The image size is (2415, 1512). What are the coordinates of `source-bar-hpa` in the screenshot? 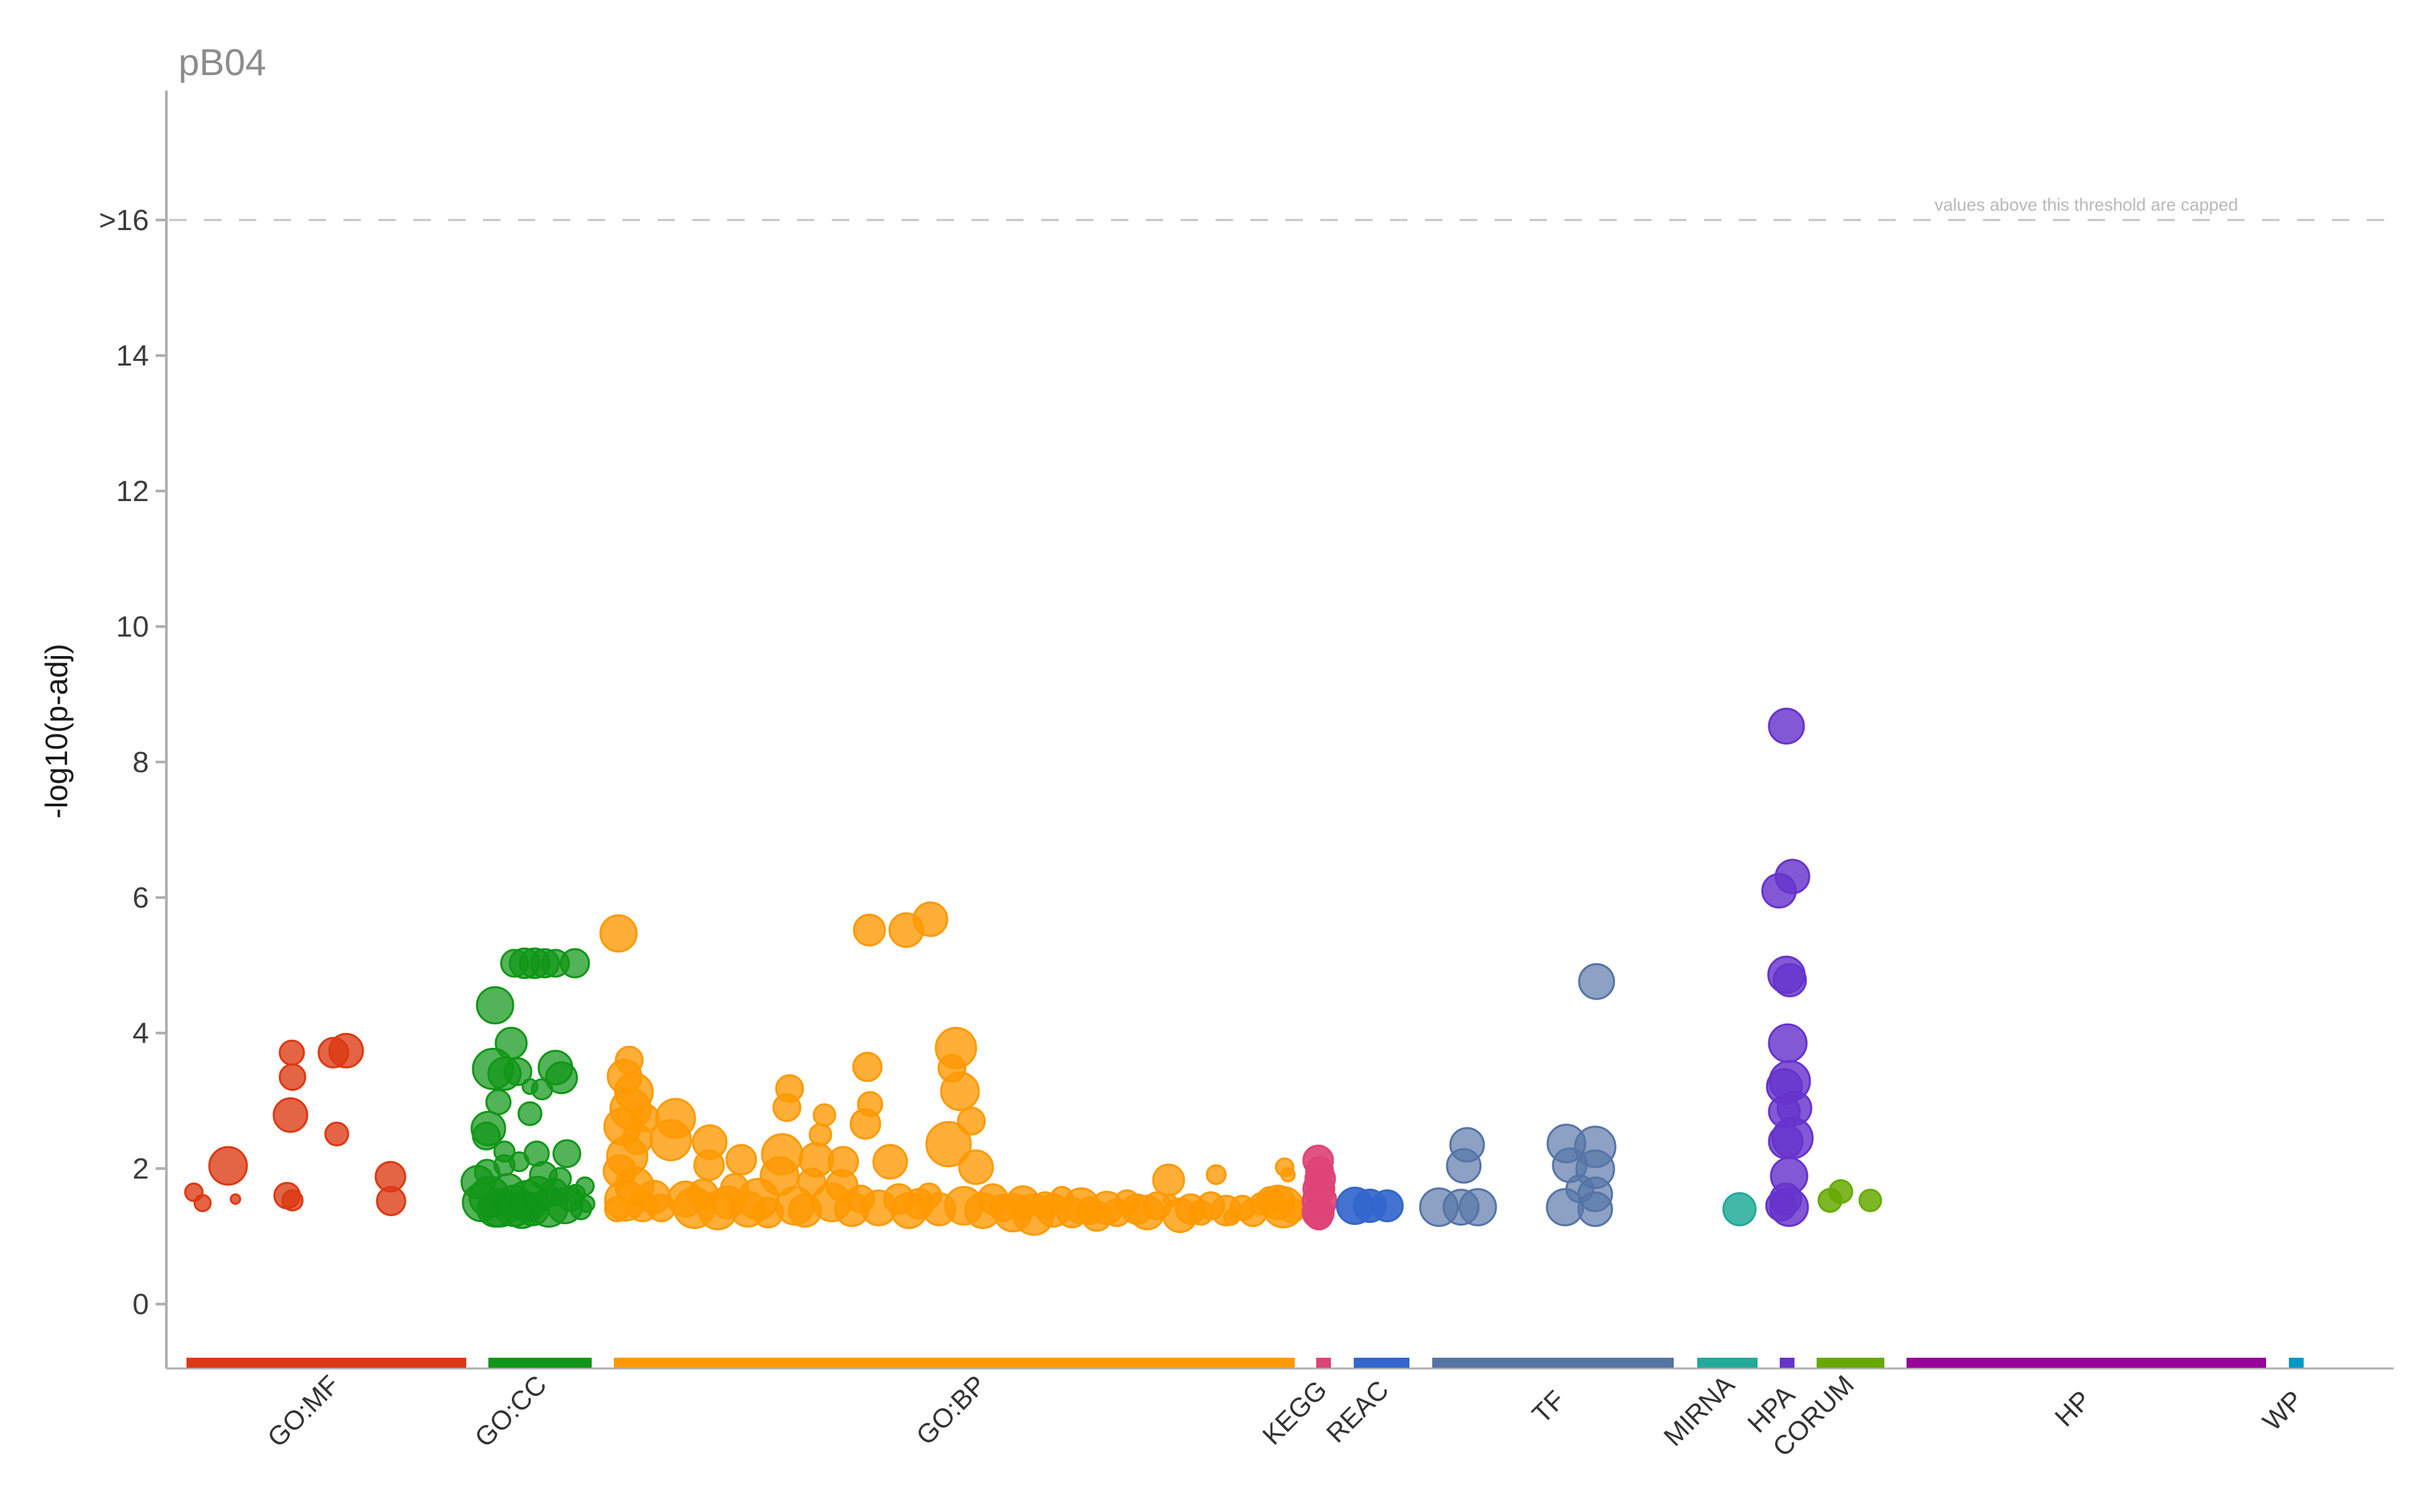 It's located at (1787, 1363).